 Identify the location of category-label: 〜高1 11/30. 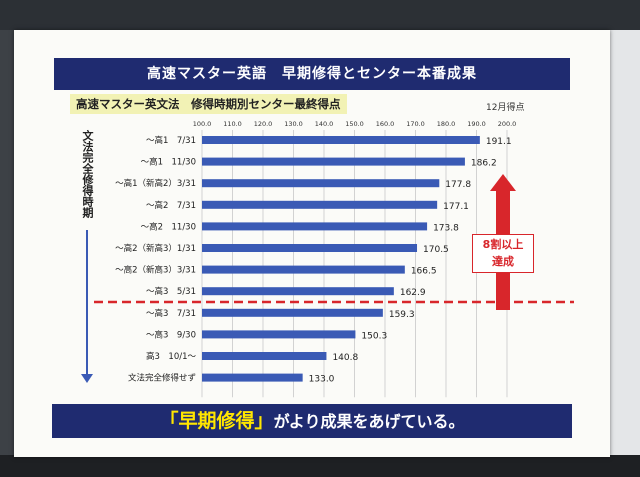
(168, 162).